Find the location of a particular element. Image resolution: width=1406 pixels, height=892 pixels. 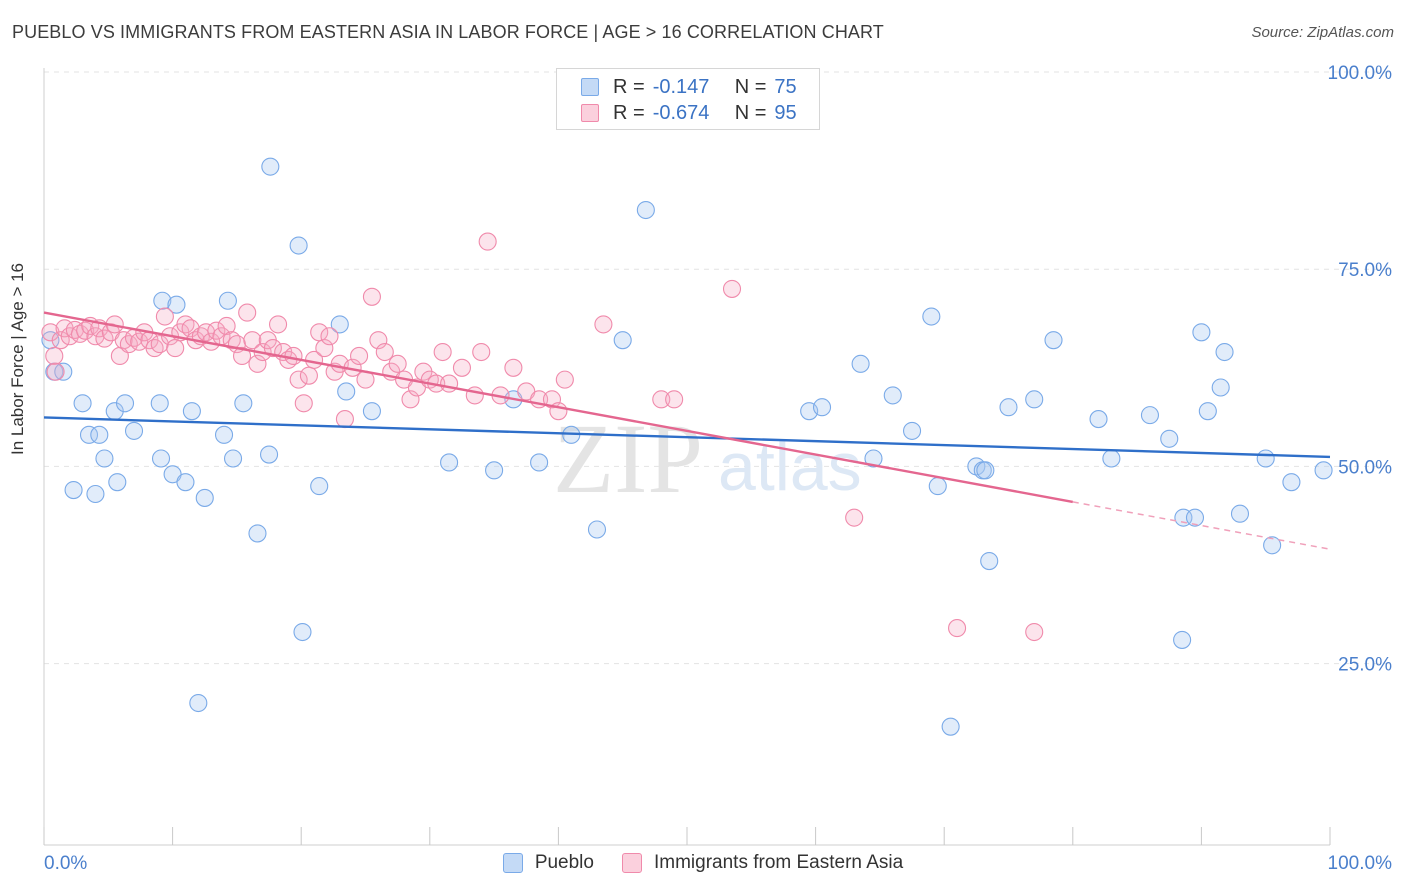

legend-row-pueblo: R = -0.147 N = 75 is located at coordinates (689, 87).